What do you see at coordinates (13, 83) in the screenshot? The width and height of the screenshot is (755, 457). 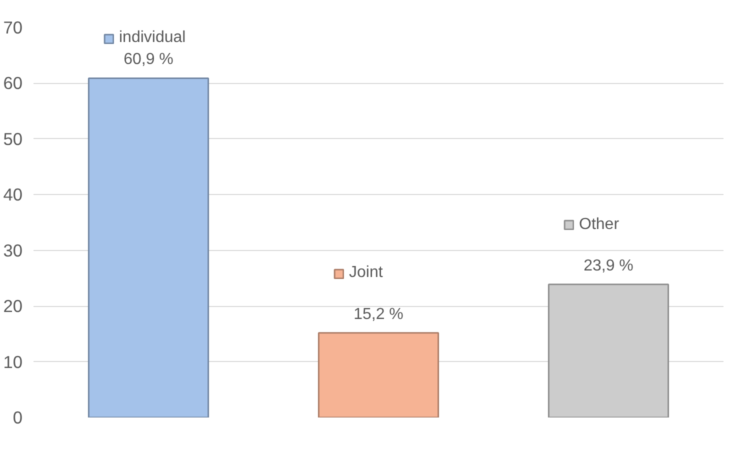 I see `y-tick-label: 60` at bounding box center [13, 83].